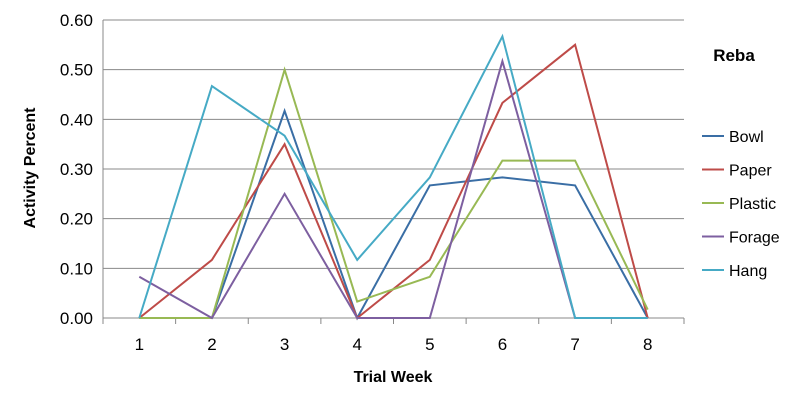 The image size is (800, 402). Describe the element at coordinates (748, 271) in the screenshot. I see `legend-label-hang: Hang` at that location.